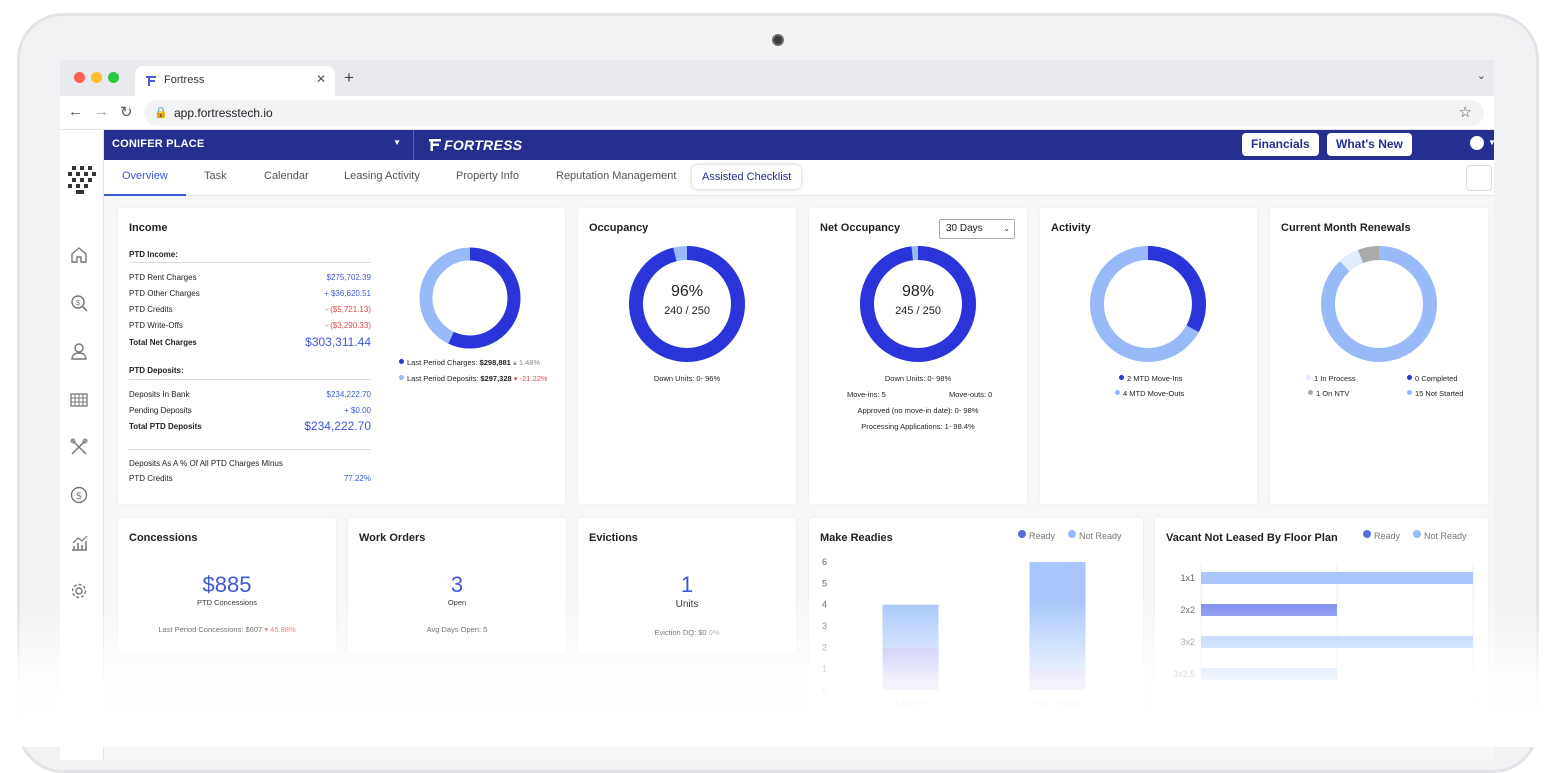 Image resolution: width=1554 pixels, height=773 pixels. I want to click on card-title: Work Orders, so click(392, 538).